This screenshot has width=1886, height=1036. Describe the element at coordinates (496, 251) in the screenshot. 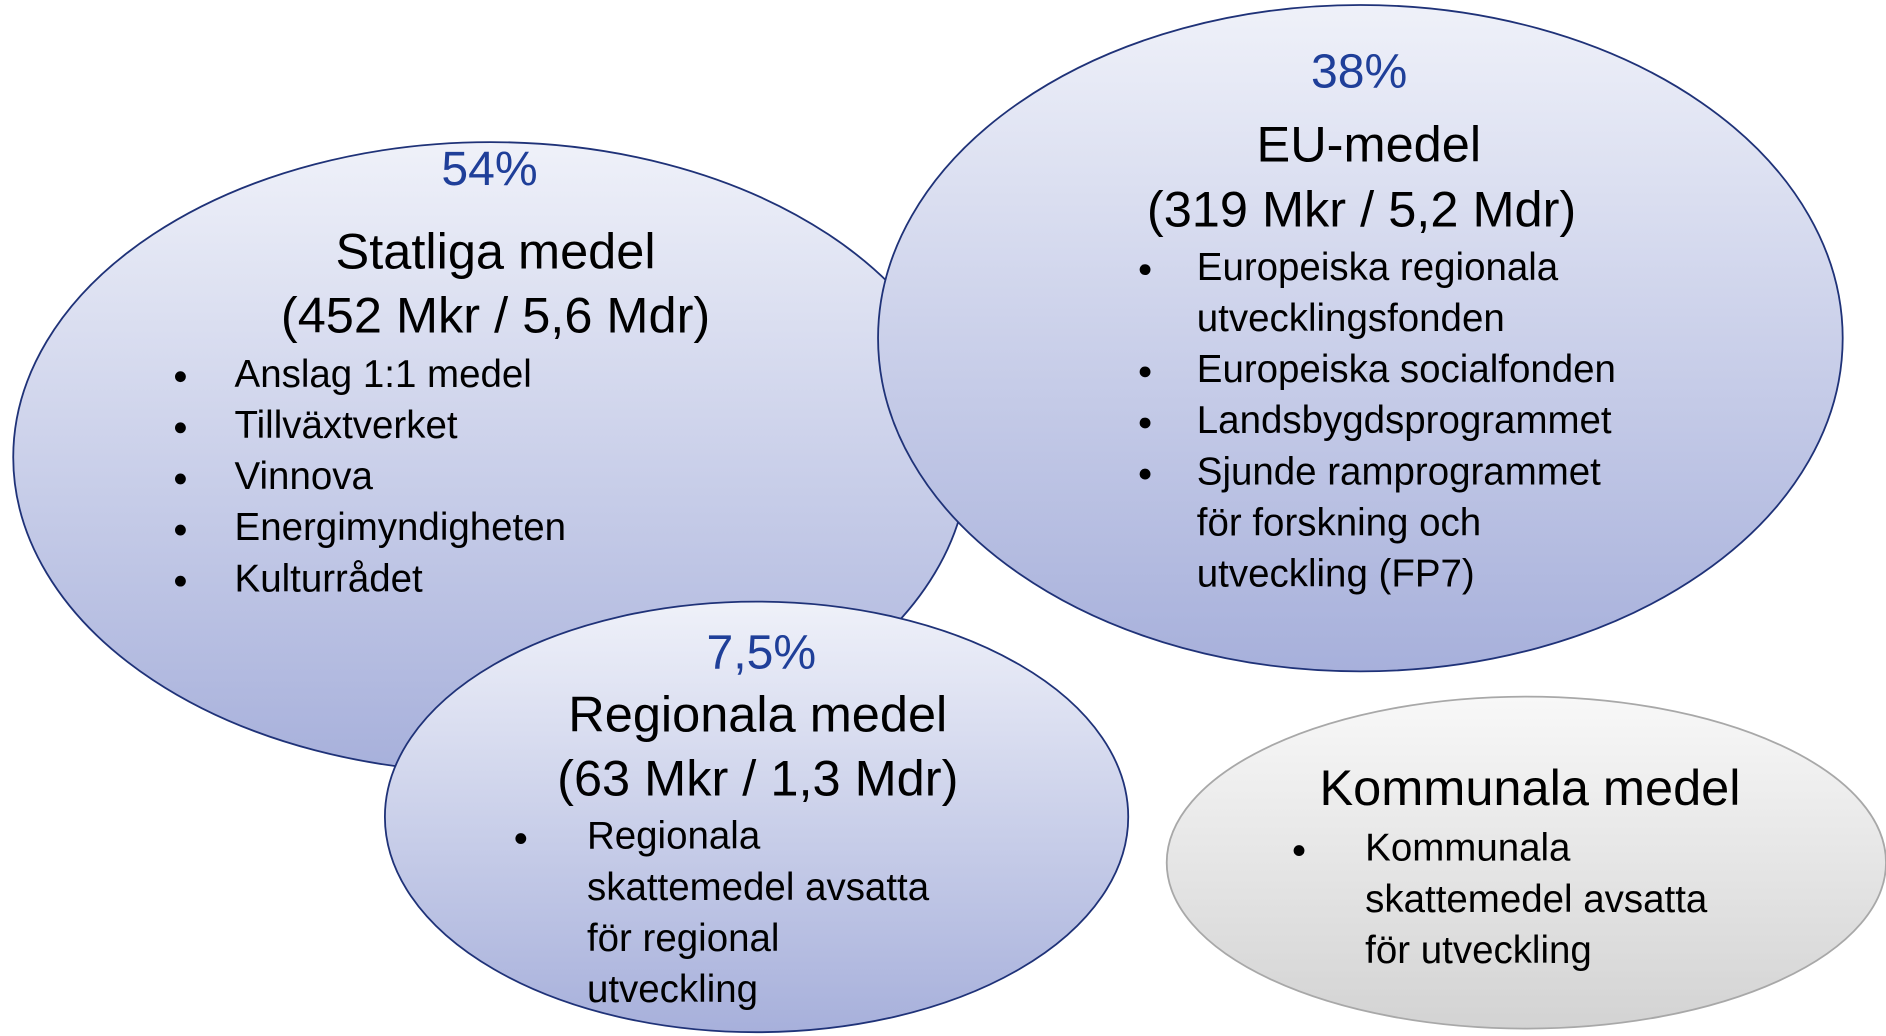

I see `node-title: Statliga medel` at that location.